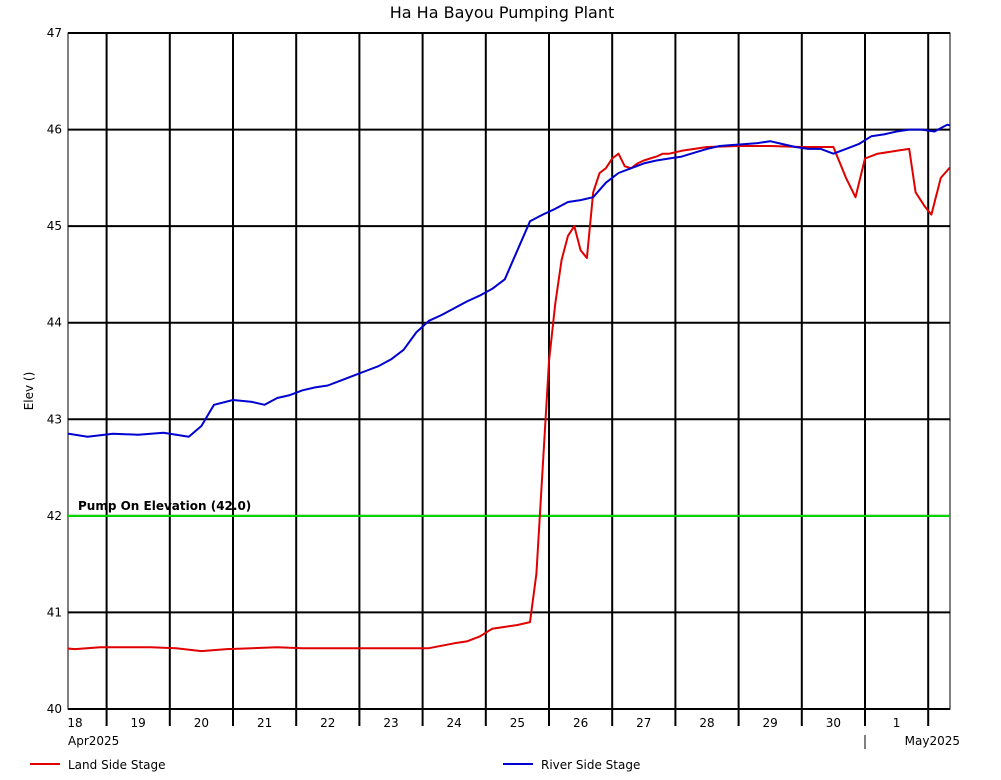  What do you see at coordinates (54, 516) in the screenshot?
I see `y-tick-label-42: 42` at bounding box center [54, 516].